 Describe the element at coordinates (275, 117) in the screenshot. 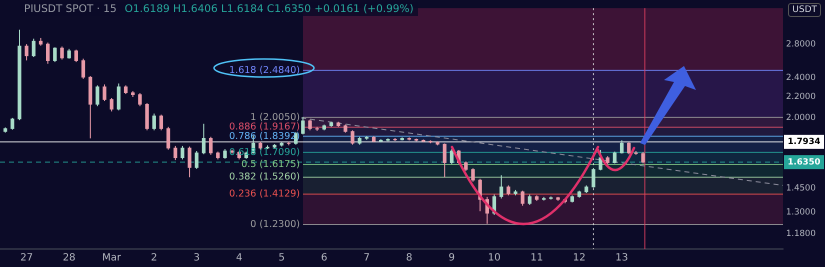

I see `ref-line-label: 1 (2.0050)` at that location.